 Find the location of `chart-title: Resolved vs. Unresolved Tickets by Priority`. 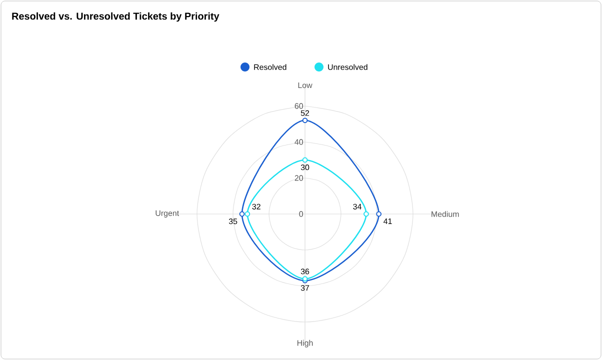

chart-title: Resolved vs. Unresolved Tickets by Priority is located at coordinates (116, 17).